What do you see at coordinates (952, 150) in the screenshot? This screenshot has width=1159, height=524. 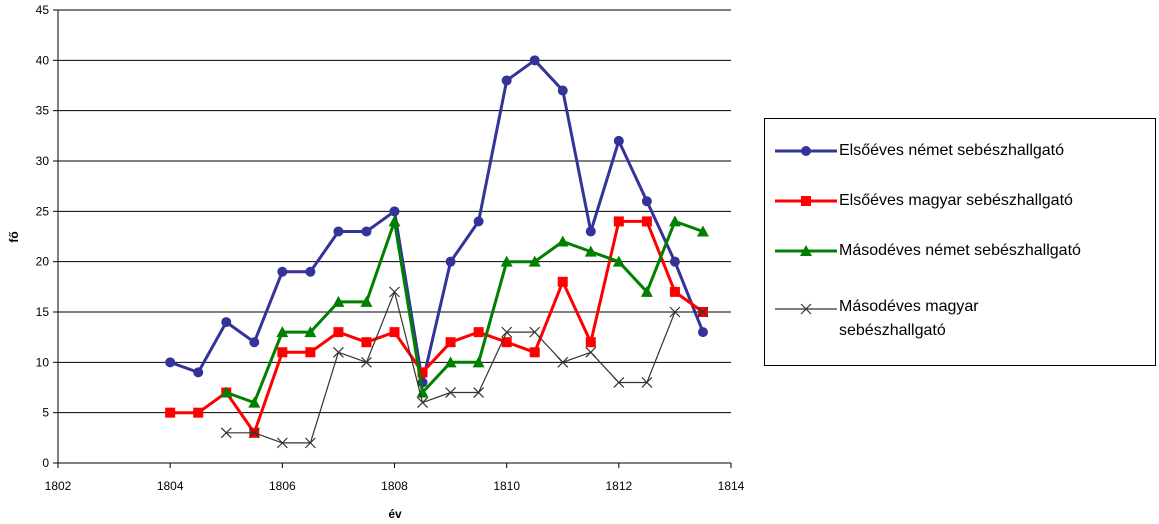 I see `legend-label-1: Elsőéves német sebészhallgató` at bounding box center [952, 150].